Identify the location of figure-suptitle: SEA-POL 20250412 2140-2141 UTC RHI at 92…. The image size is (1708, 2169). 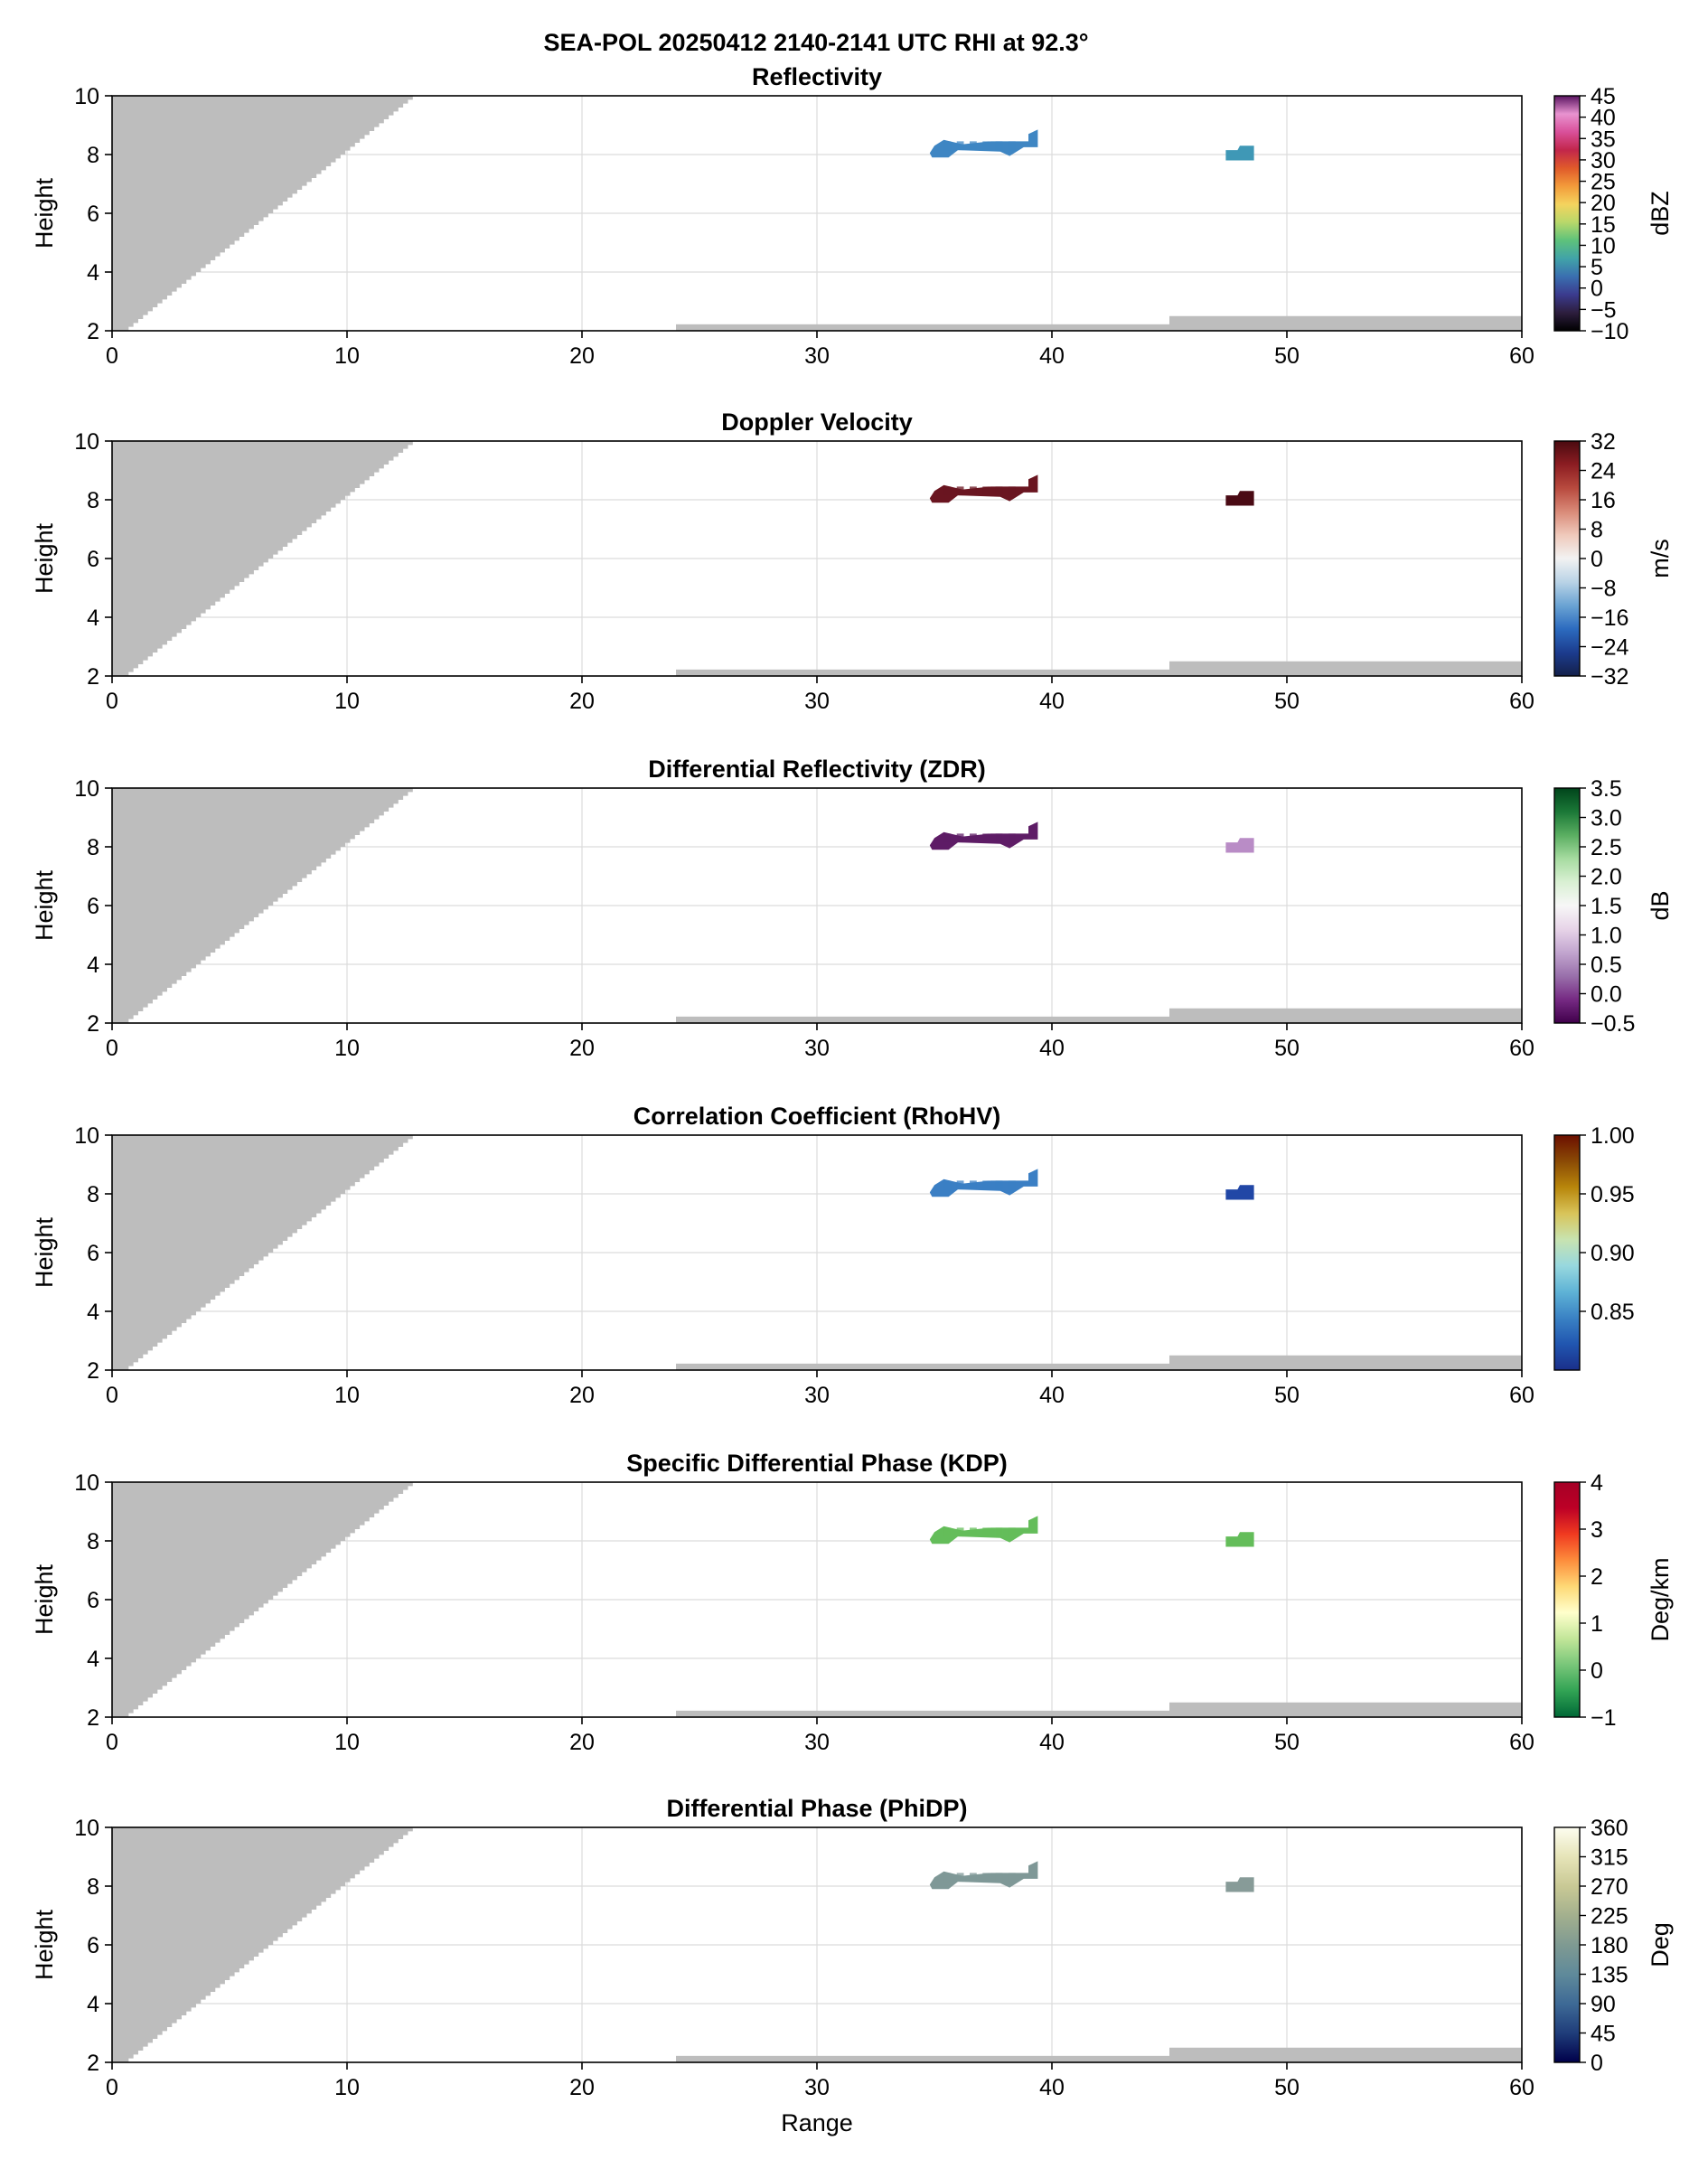
(816, 43).